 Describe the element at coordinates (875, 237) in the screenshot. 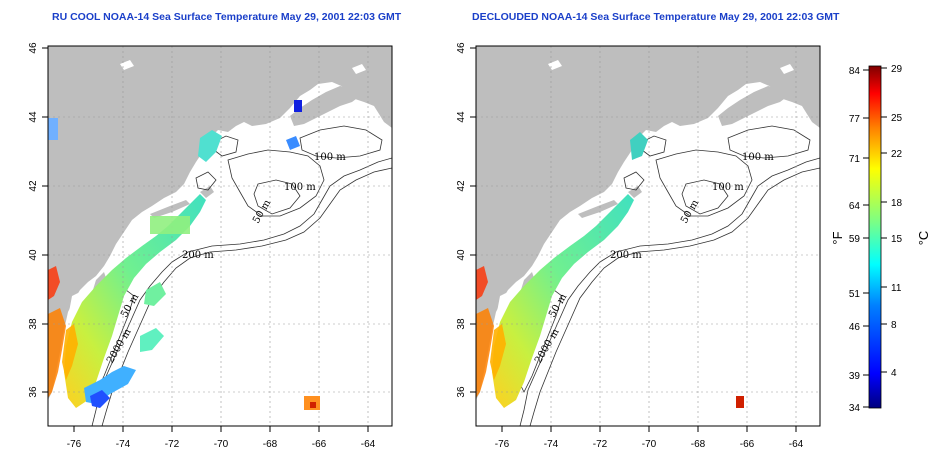

I see `colorbar` at that location.